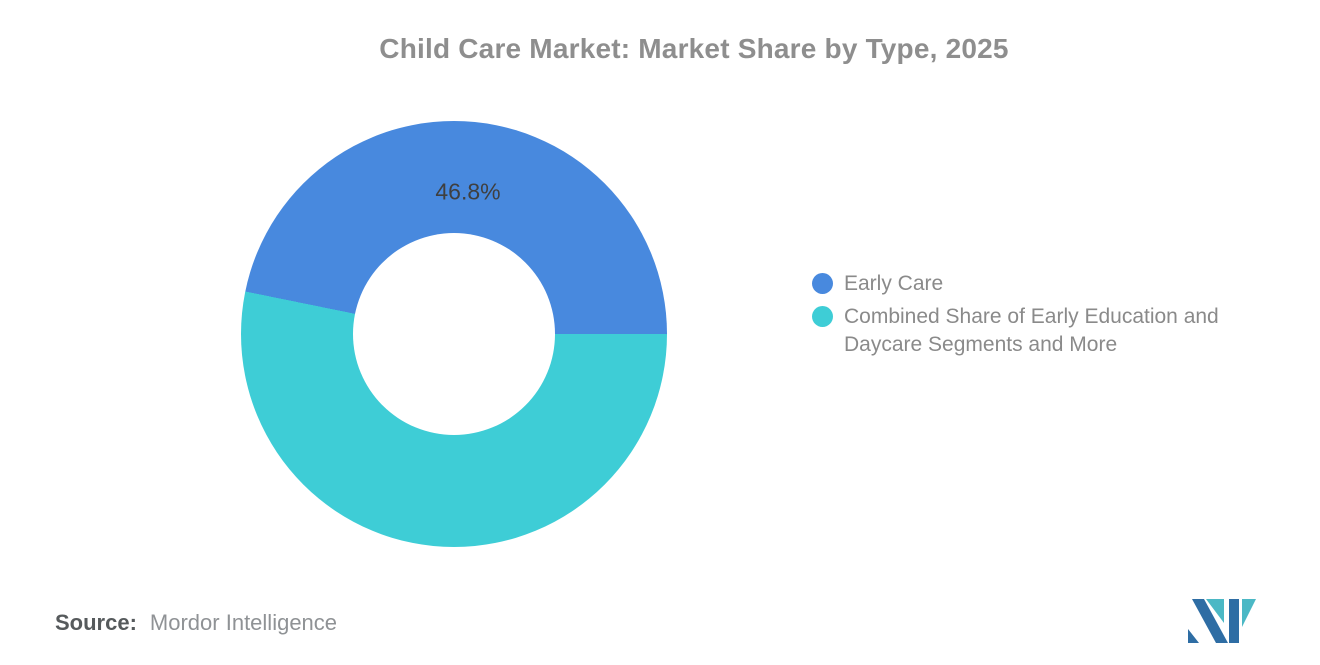  What do you see at coordinates (1193, 636) in the screenshot?
I see `logo-shape-left-triangle` at bounding box center [1193, 636].